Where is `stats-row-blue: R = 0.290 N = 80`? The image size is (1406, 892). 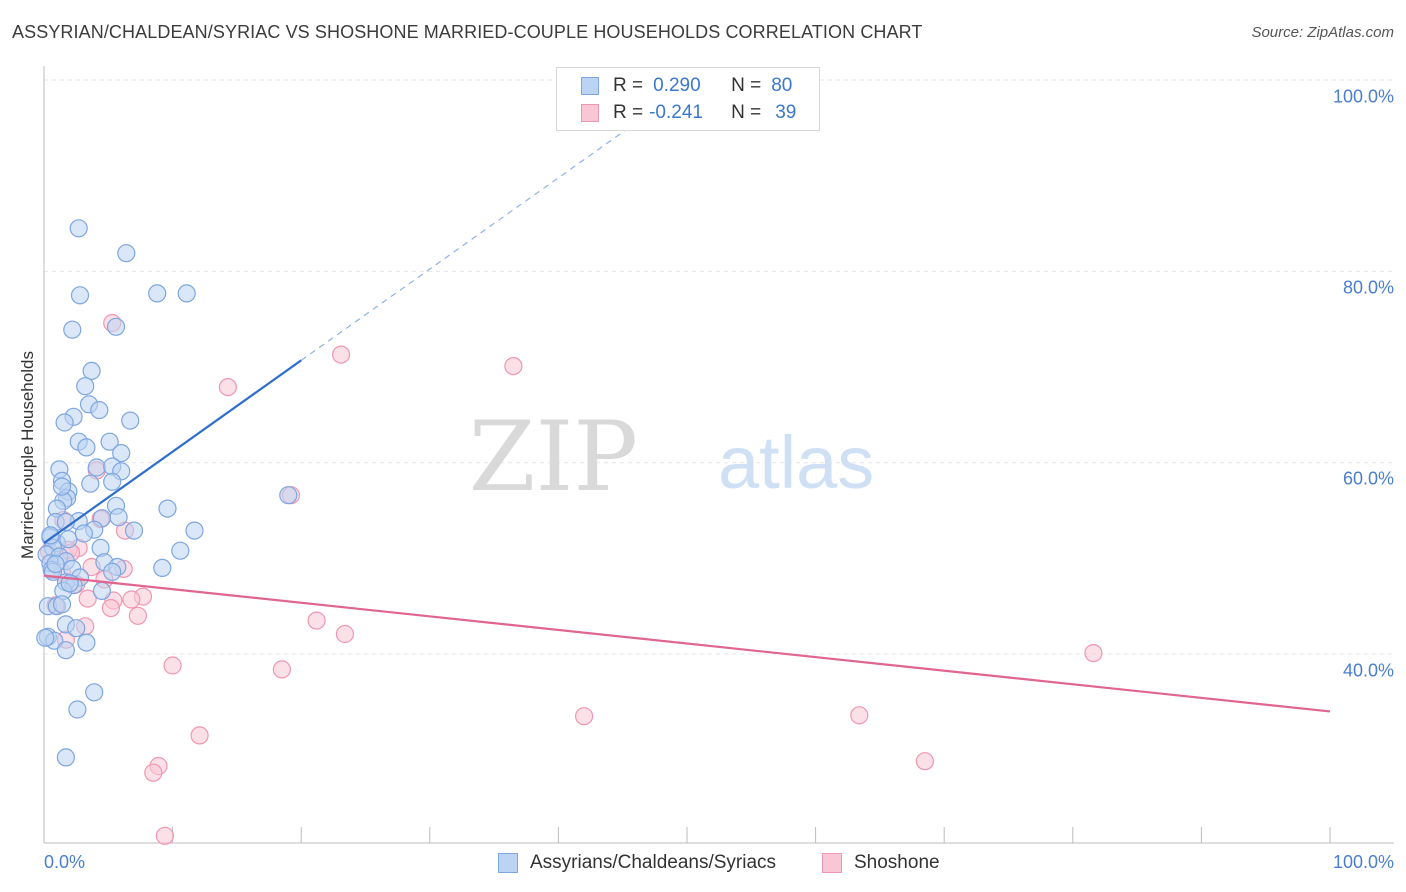 stats-row-blue: R = 0.290 N = 80 is located at coordinates (686, 86).